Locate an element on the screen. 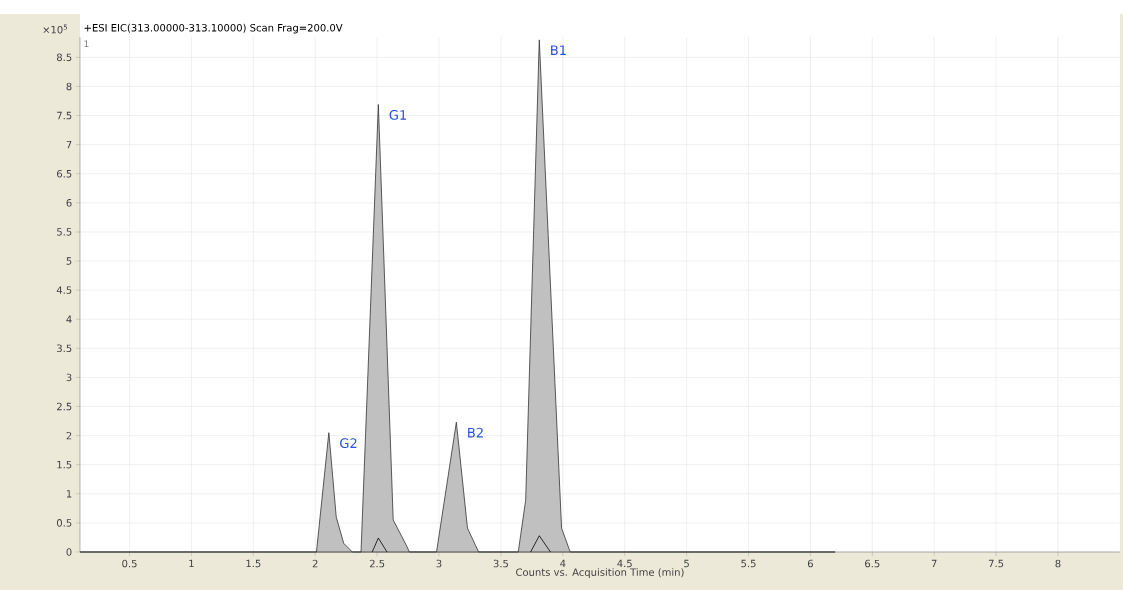 The height and width of the screenshot is (590, 1123). x-tick-label: 0.5 is located at coordinates (129, 563).